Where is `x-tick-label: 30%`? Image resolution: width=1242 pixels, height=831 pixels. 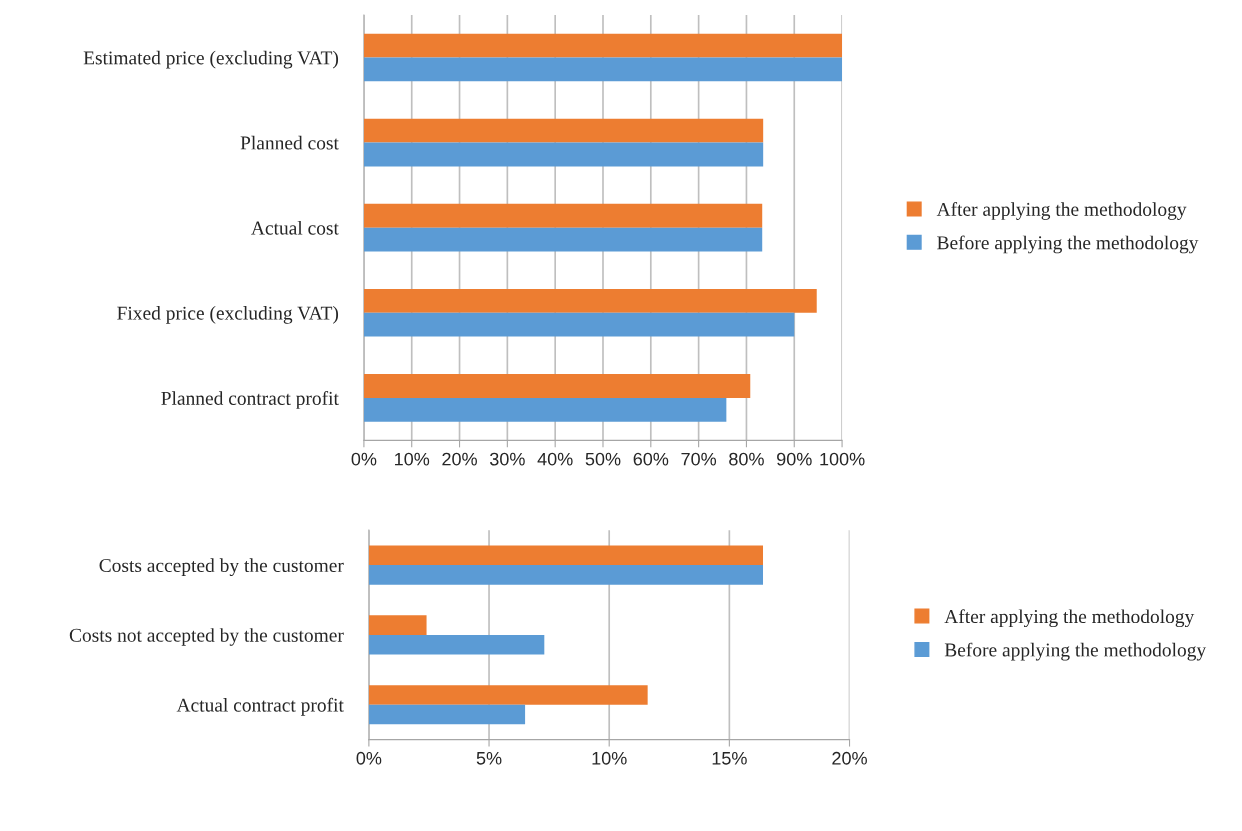
x-tick-label: 30% is located at coordinates (507, 459).